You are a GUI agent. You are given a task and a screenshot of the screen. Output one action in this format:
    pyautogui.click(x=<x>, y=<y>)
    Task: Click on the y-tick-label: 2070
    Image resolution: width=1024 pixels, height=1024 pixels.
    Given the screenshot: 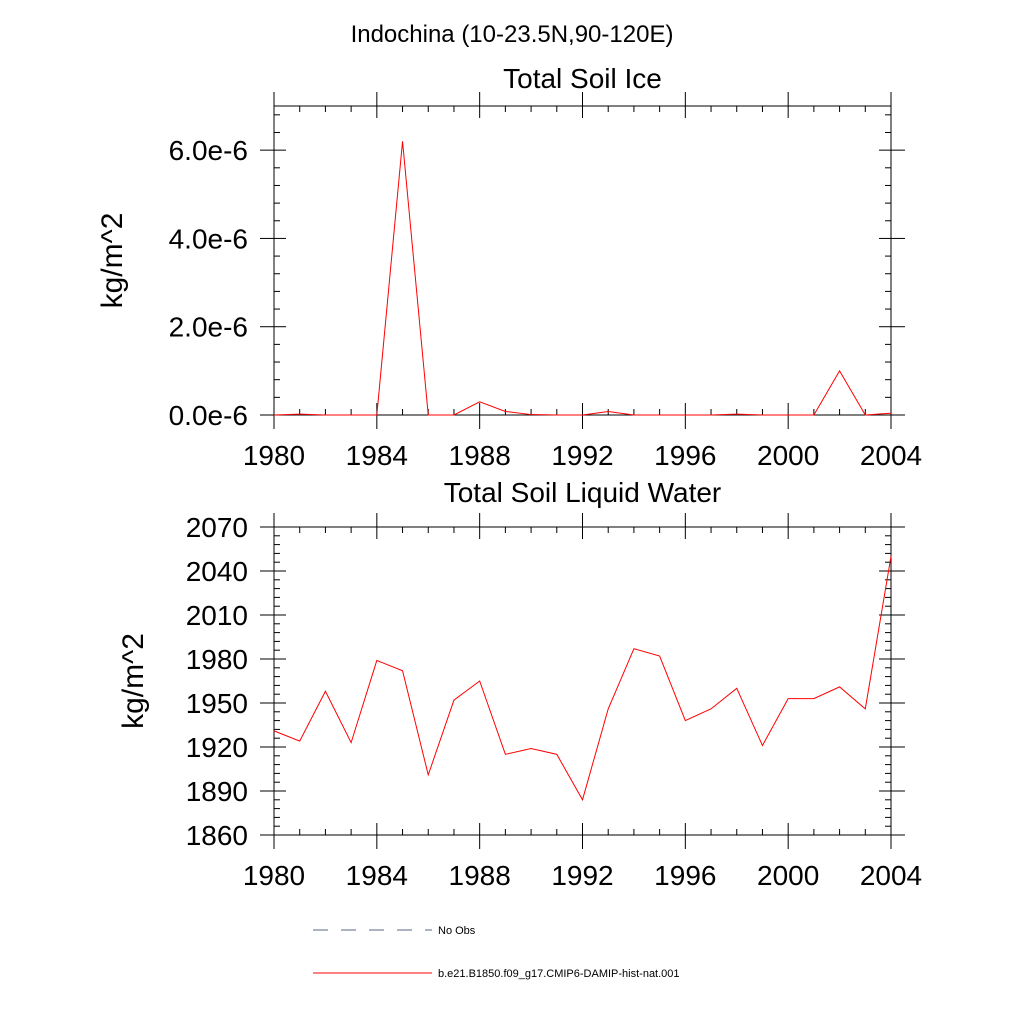 What is the action you would take?
    pyautogui.click(x=217, y=527)
    